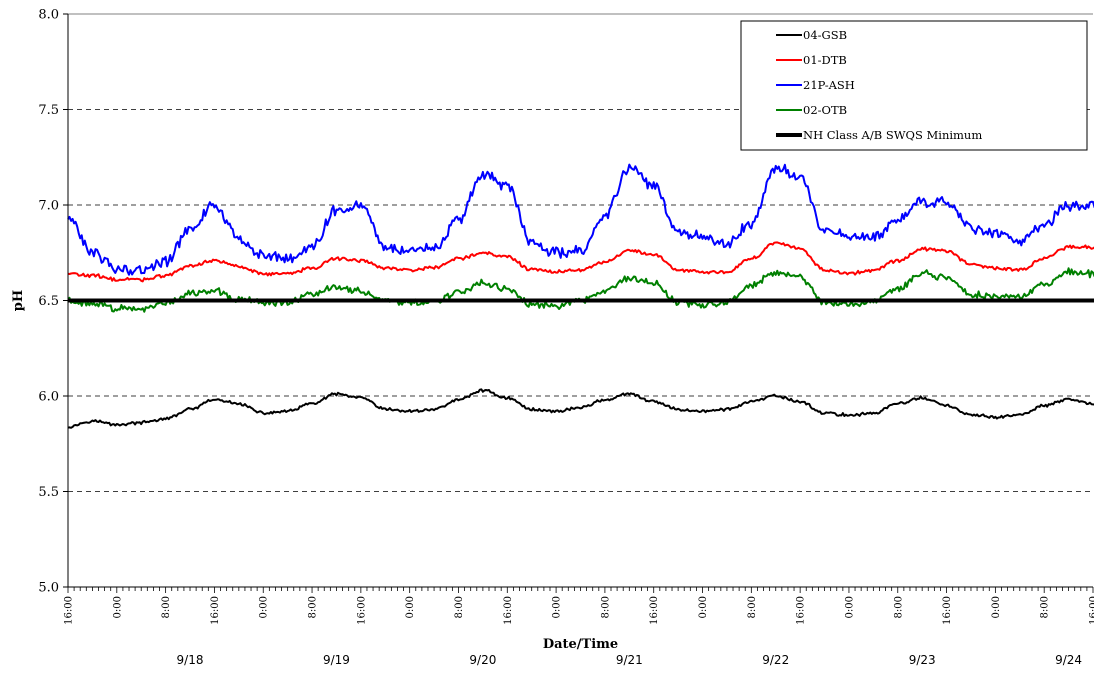 The image size is (1094, 675). What do you see at coordinates (48, 206) in the screenshot?
I see `y-tick-label: 7.0` at bounding box center [48, 206].